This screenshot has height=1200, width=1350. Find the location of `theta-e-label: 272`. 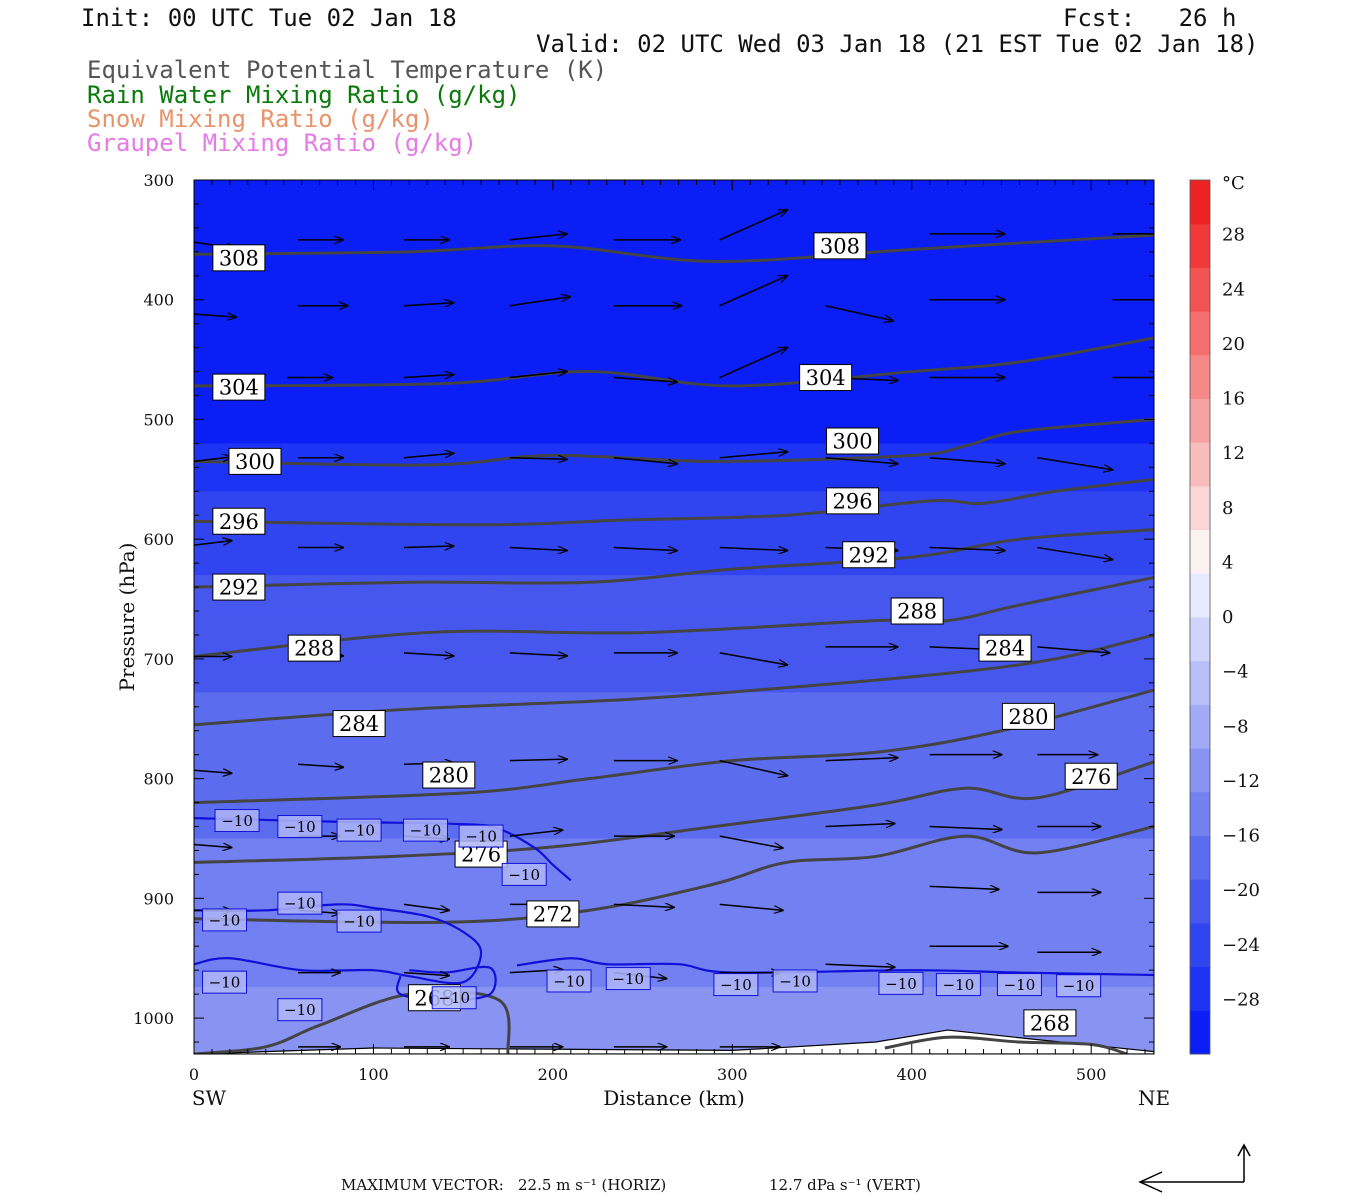

theta-e-label: 272 is located at coordinates (553, 914).